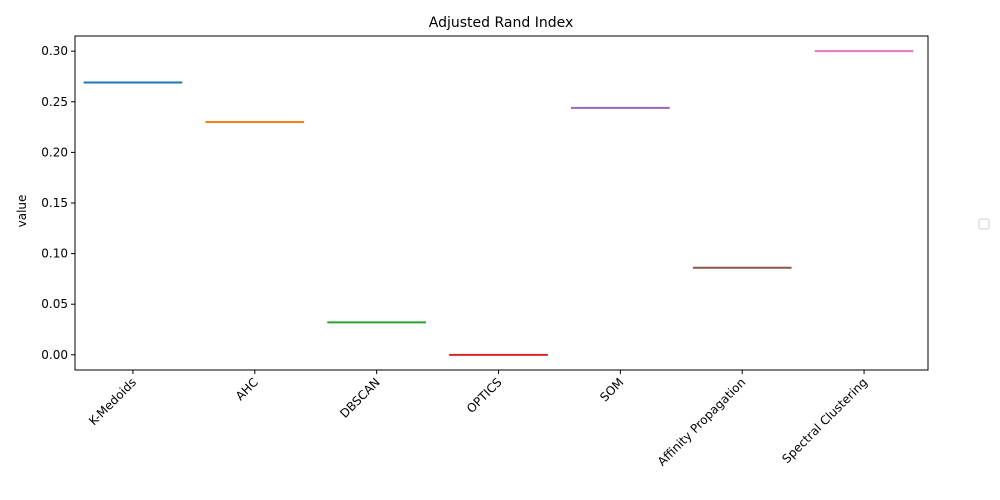 The width and height of the screenshot is (1000, 500). Describe the element at coordinates (824, 420) in the screenshot. I see `x-tick-label: Spectral Clustering` at that location.